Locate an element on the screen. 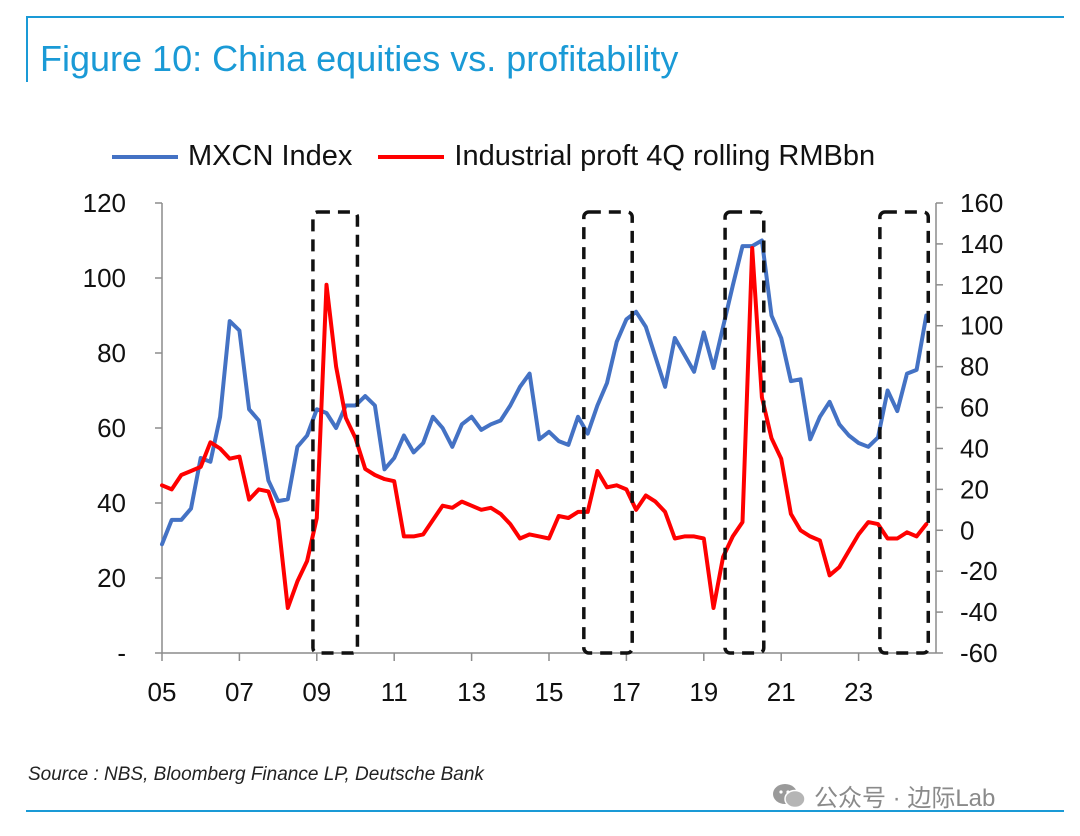  left-y-tick-label: 100 is located at coordinates (104, 278).